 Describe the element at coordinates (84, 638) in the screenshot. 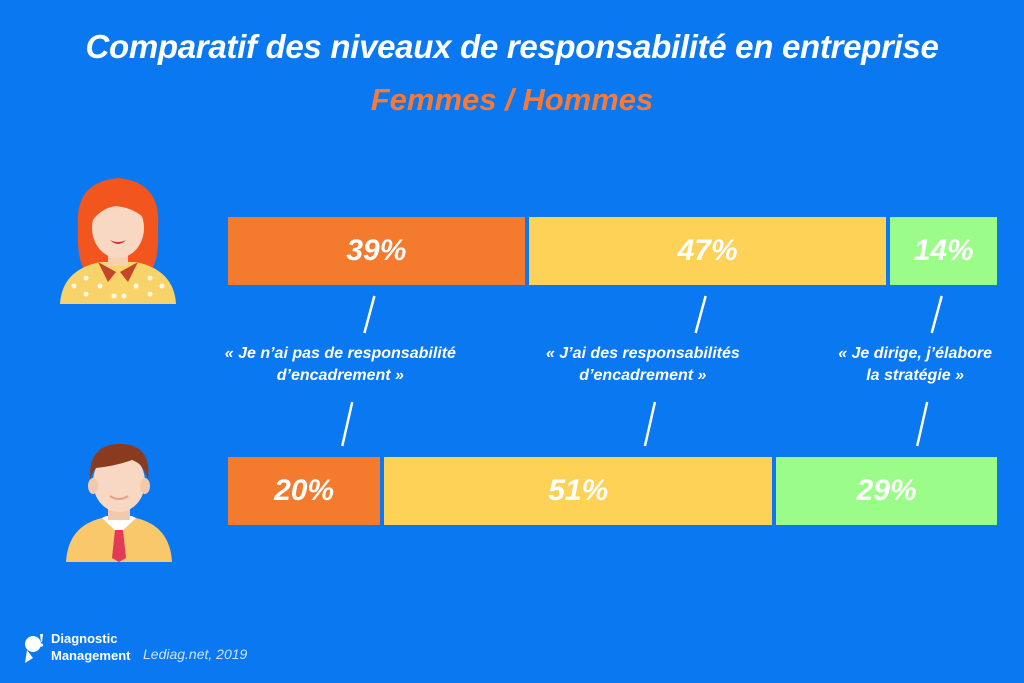

I see `brand-line-1: Diagnostic` at that location.